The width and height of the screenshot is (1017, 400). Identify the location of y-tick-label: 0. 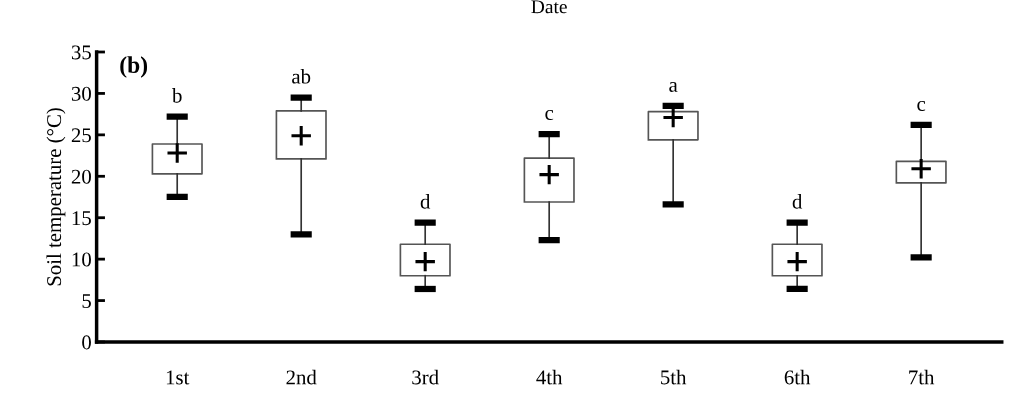
(86, 342).